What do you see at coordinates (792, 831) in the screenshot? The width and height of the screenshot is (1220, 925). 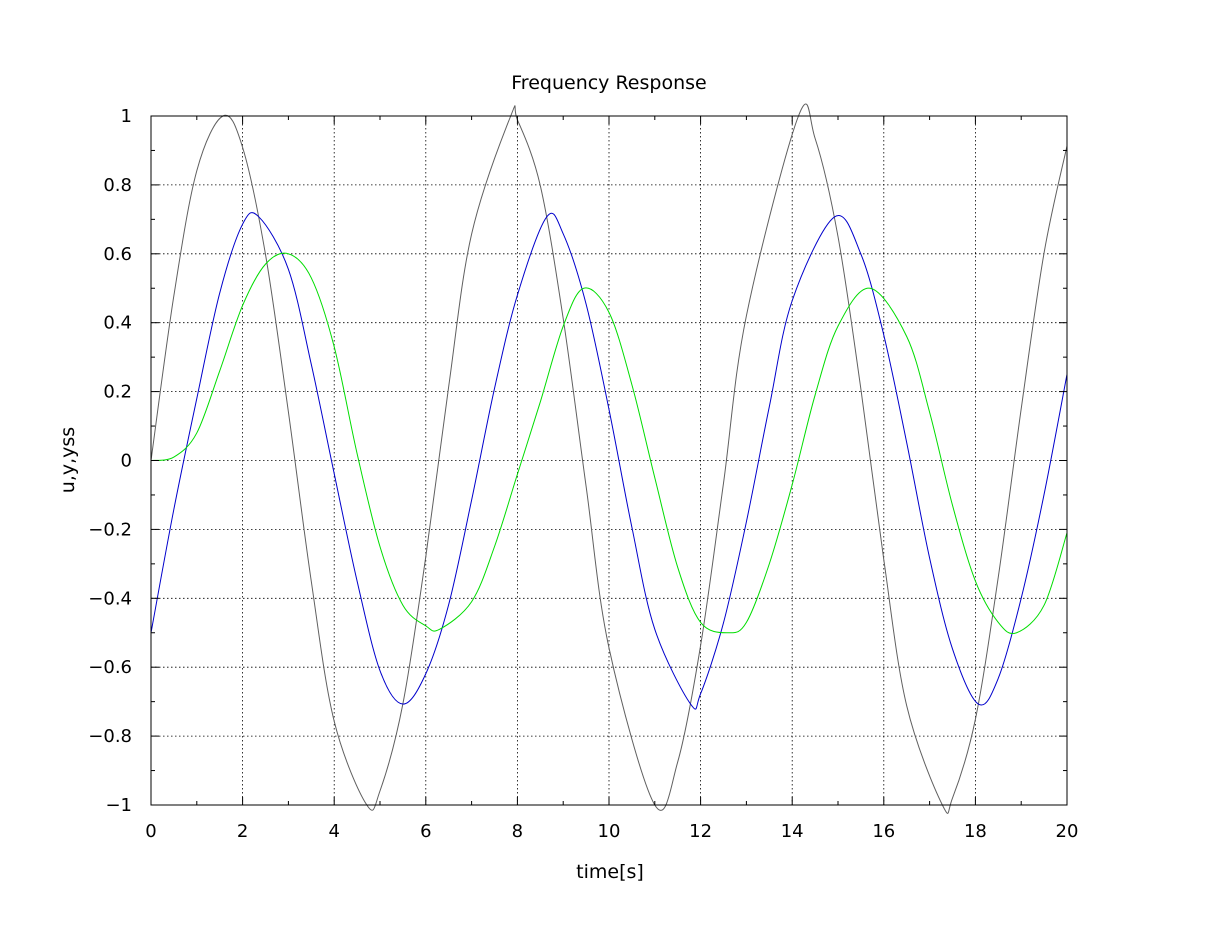 I see `x-tick-label: 14` at bounding box center [792, 831].